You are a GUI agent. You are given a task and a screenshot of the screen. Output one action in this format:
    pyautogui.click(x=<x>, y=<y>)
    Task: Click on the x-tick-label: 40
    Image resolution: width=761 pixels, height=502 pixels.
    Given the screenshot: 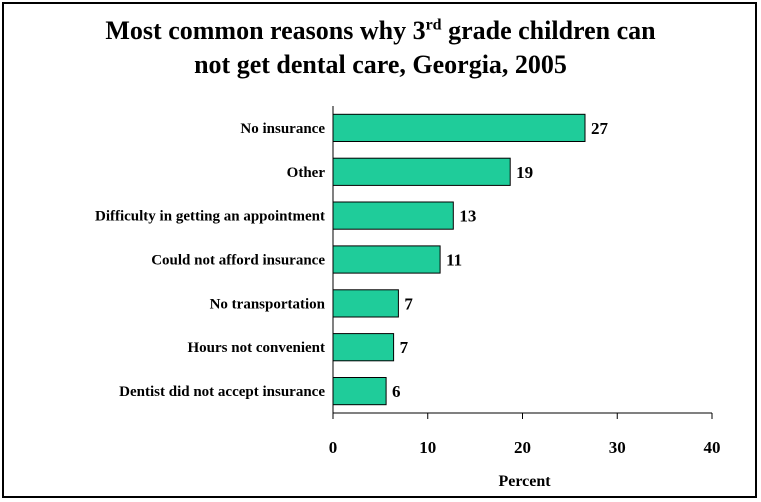 What is the action you would take?
    pyautogui.click(x=712, y=447)
    